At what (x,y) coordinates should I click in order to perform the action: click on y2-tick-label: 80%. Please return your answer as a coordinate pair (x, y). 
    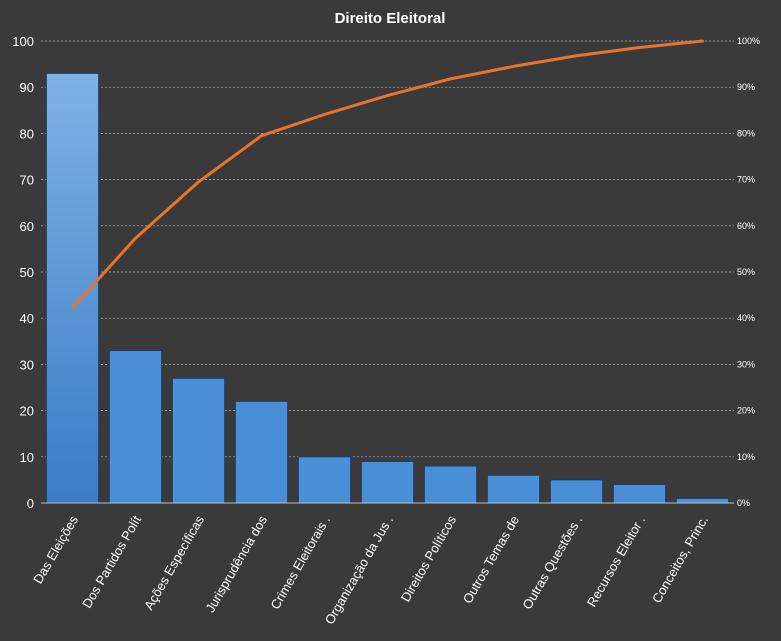
    Looking at the image, I should click on (746, 133).